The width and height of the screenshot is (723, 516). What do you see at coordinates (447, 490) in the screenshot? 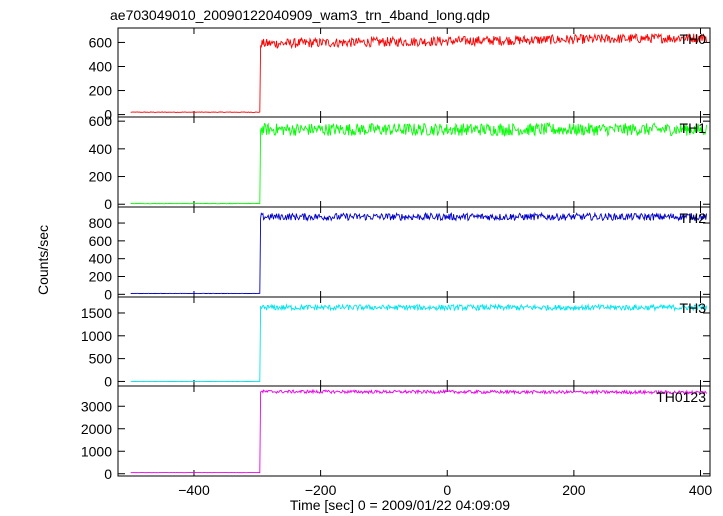
I see `x-tick-label: 0` at bounding box center [447, 490].